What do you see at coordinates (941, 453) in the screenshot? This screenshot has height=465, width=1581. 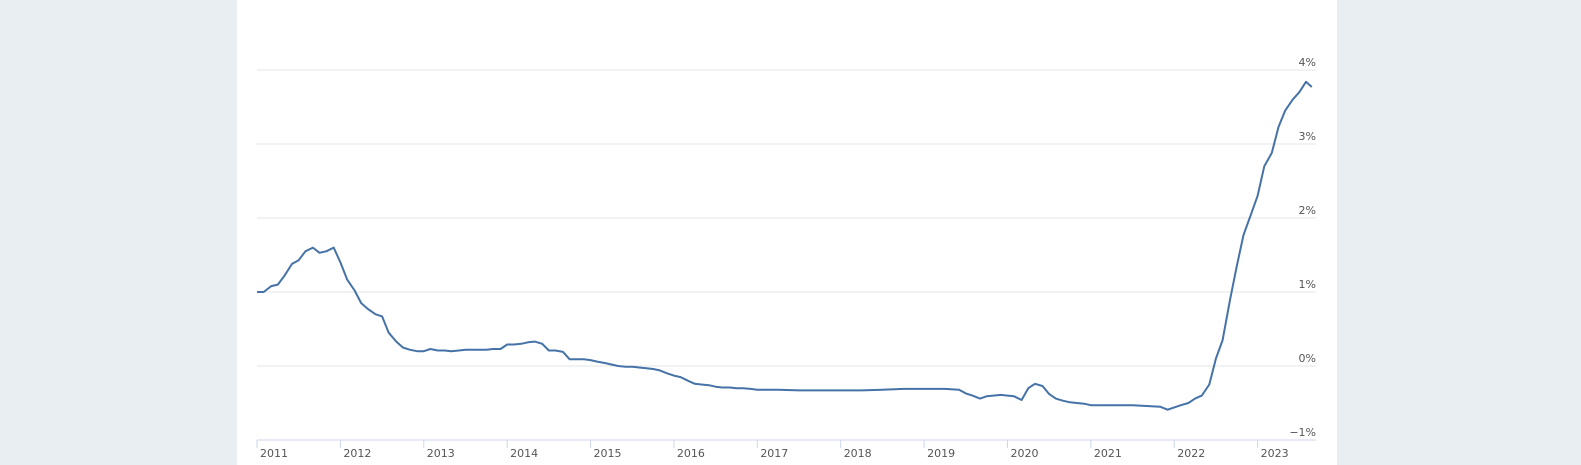 I see `x-tick-label: 2019` at bounding box center [941, 453].